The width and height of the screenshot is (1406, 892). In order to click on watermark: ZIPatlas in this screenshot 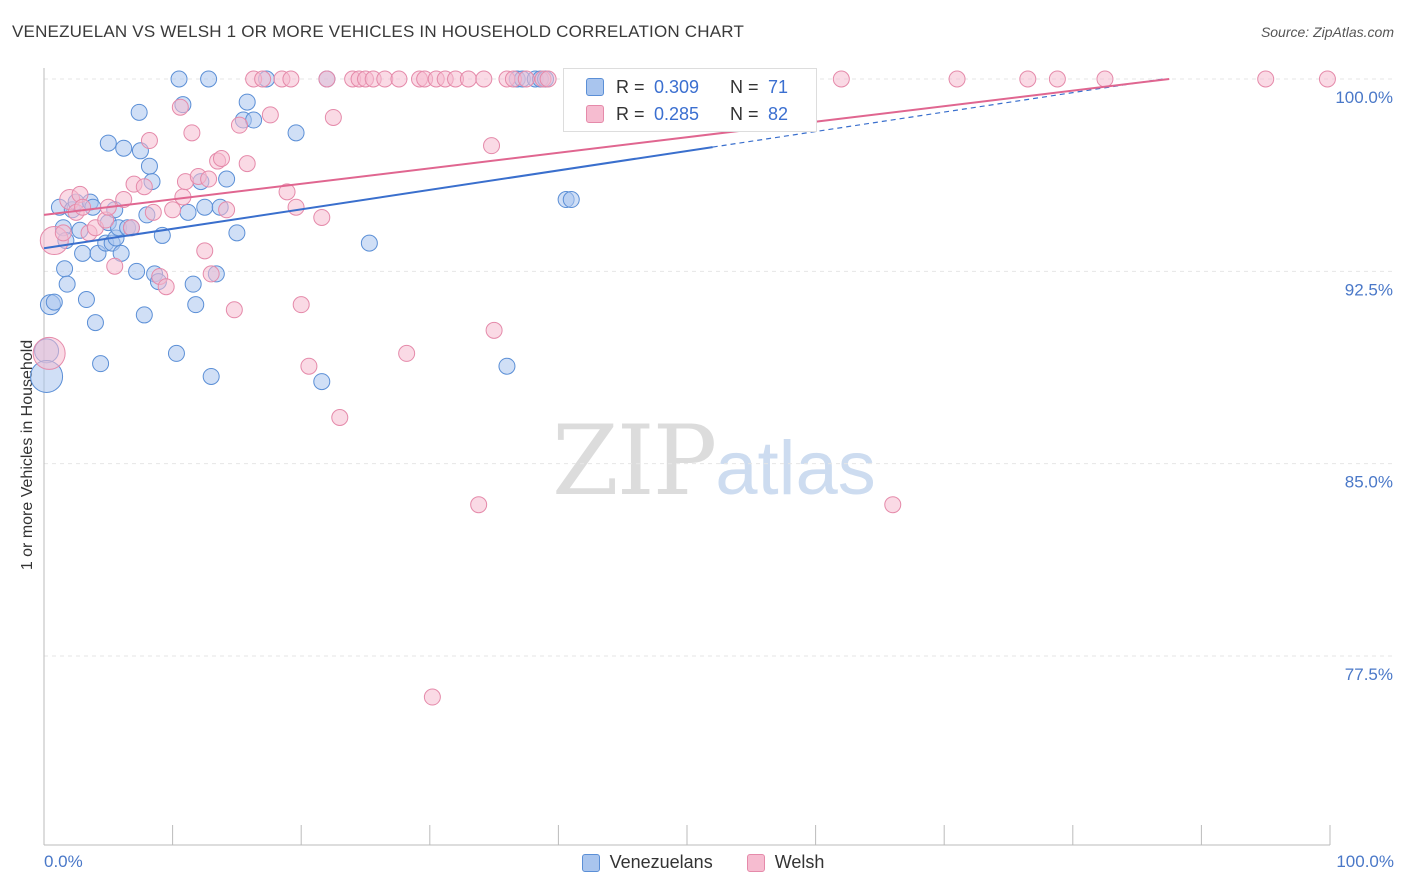, I will do `click(714, 461)`.